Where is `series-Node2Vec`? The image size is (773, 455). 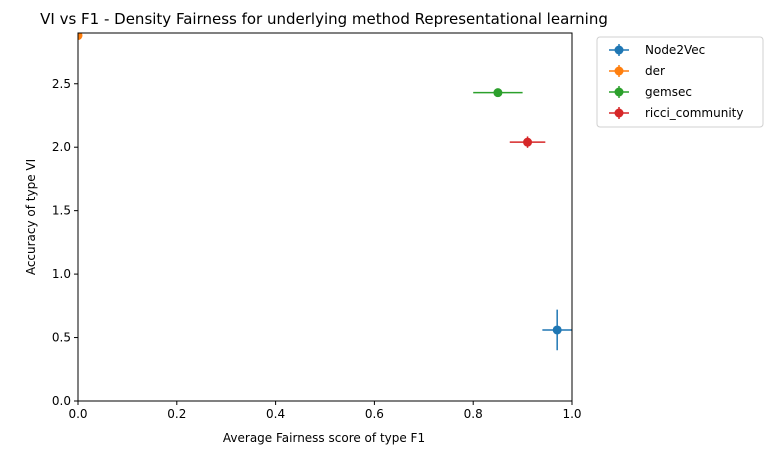 series-Node2Vec is located at coordinates (557, 330).